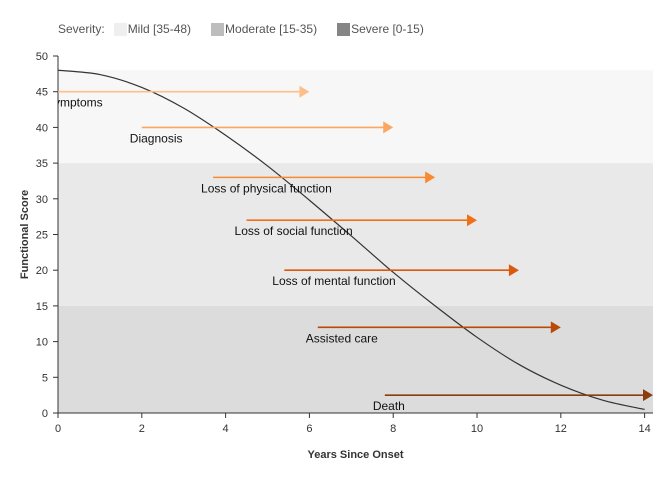 Image resolution: width=672 pixels, height=480 pixels. What do you see at coordinates (561, 429) in the screenshot?
I see `x-tick-label: 12` at bounding box center [561, 429].